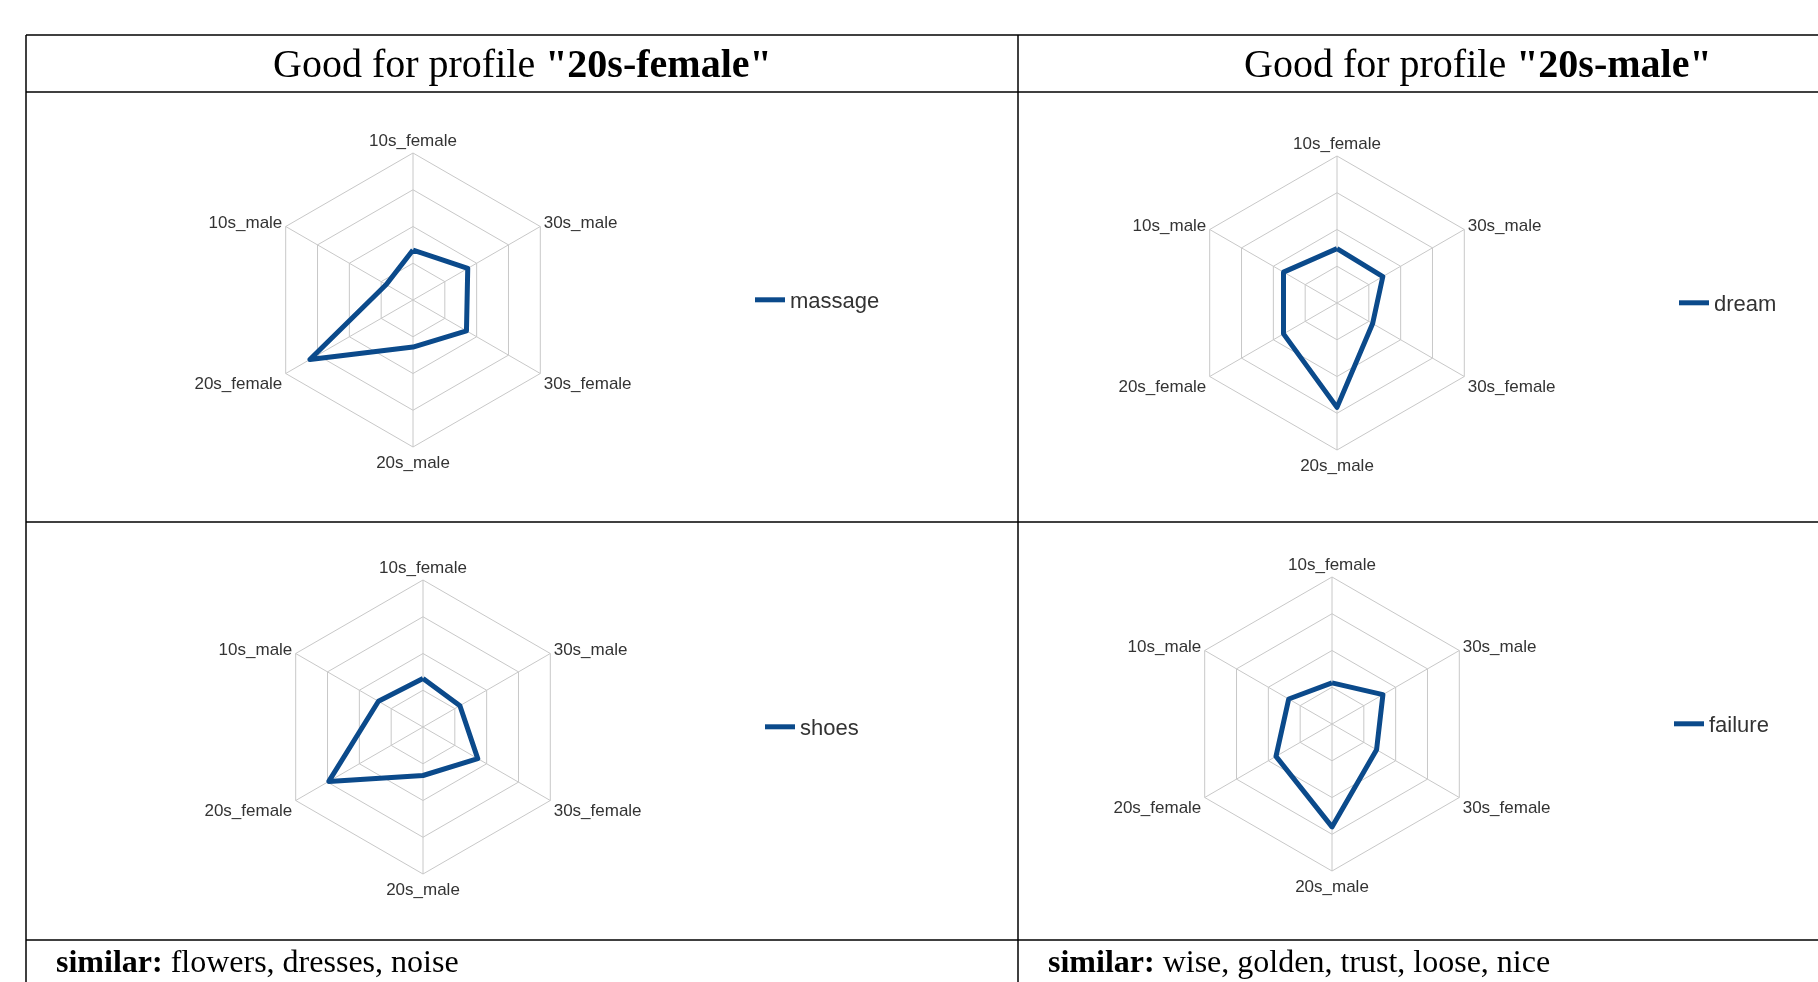  Describe the element at coordinates (1745, 304) in the screenshot. I see `legend-label: dream` at that location.